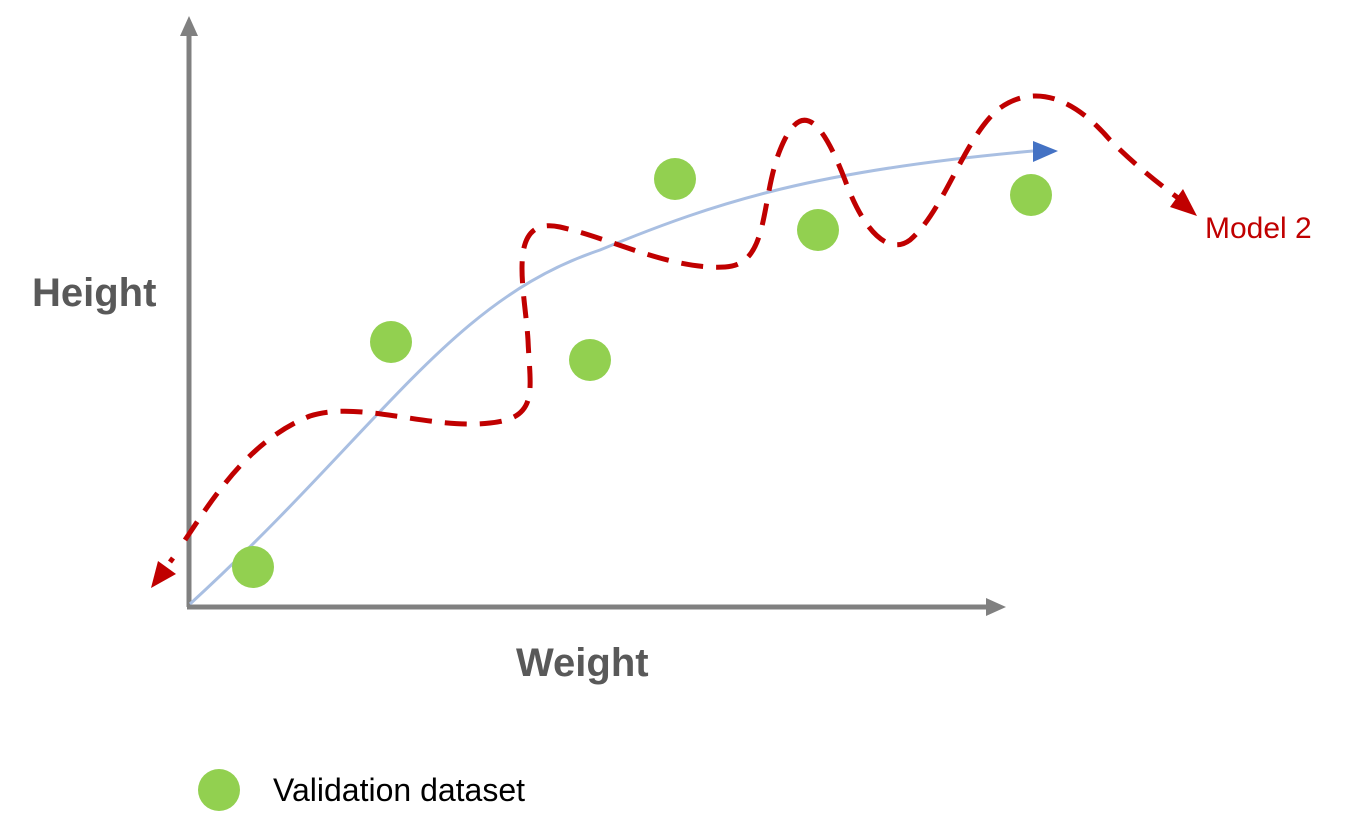 The height and width of the screenshot is (835, 1361). Describe the element at coordinates (189, 311) in the screenshot. I see `y-axis` at that location.